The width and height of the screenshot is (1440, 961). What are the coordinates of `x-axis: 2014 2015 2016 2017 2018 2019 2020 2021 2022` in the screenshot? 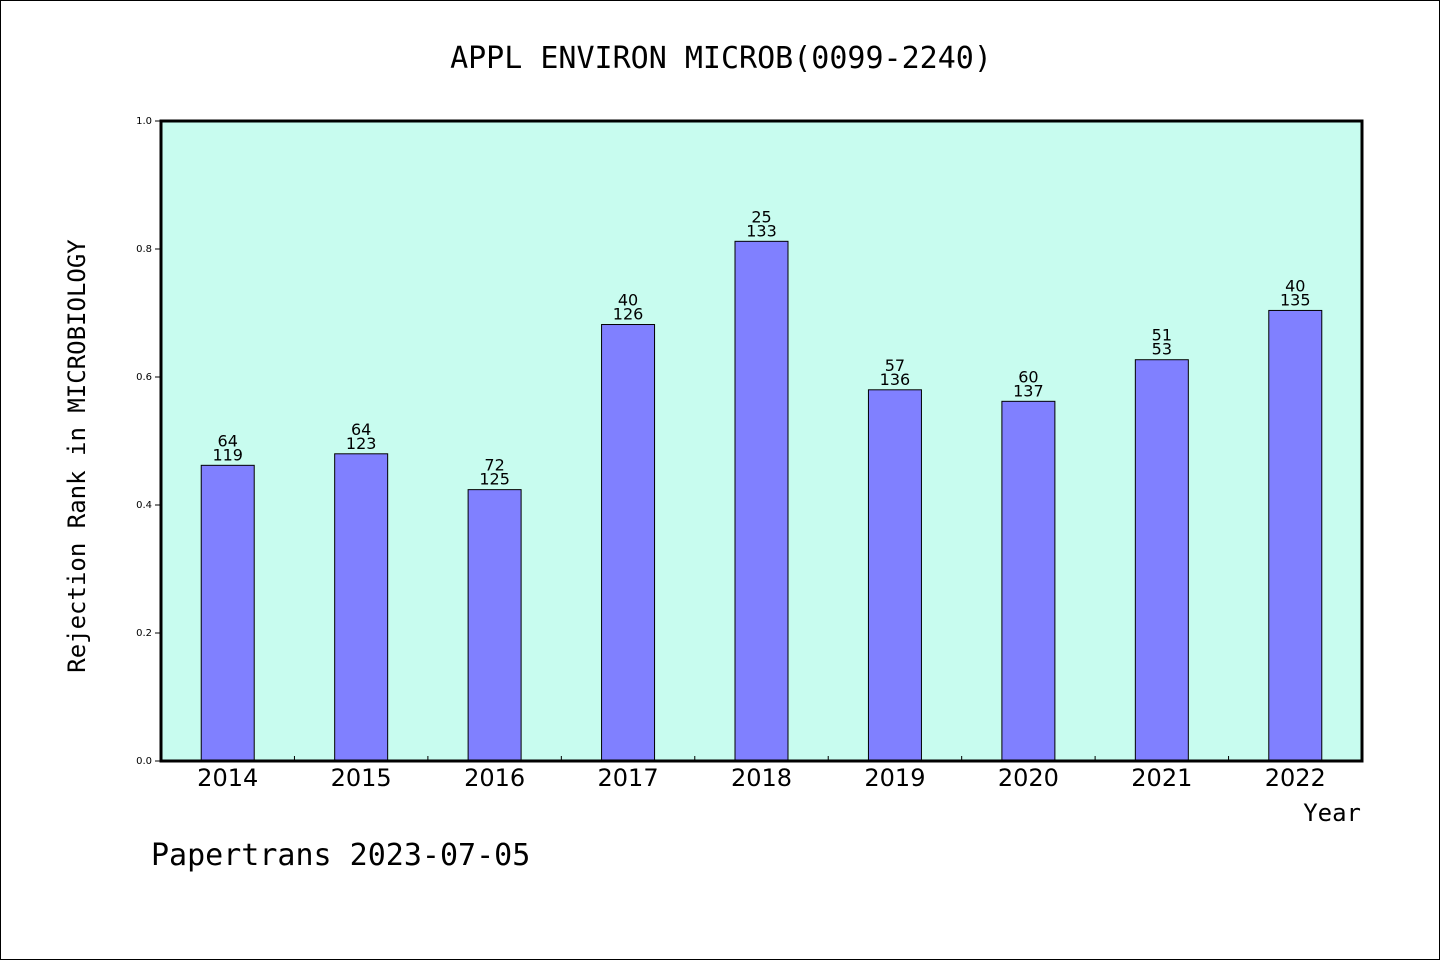 It's located at (761, 774).